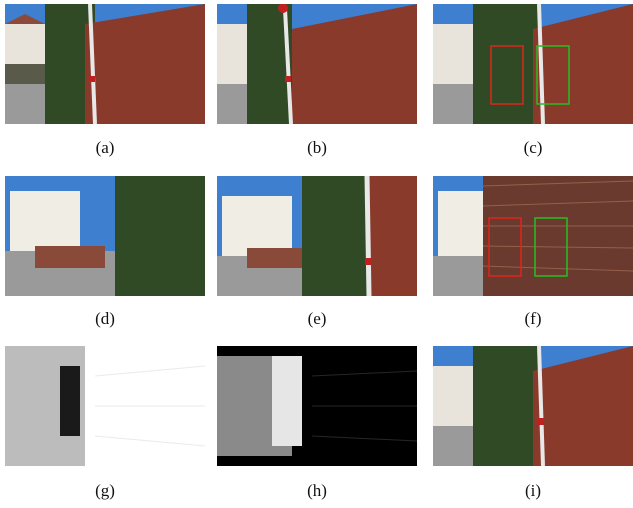  Describe the element at coordinates (533, 236) in the screenshot. I see `panel-f-image` at that location.